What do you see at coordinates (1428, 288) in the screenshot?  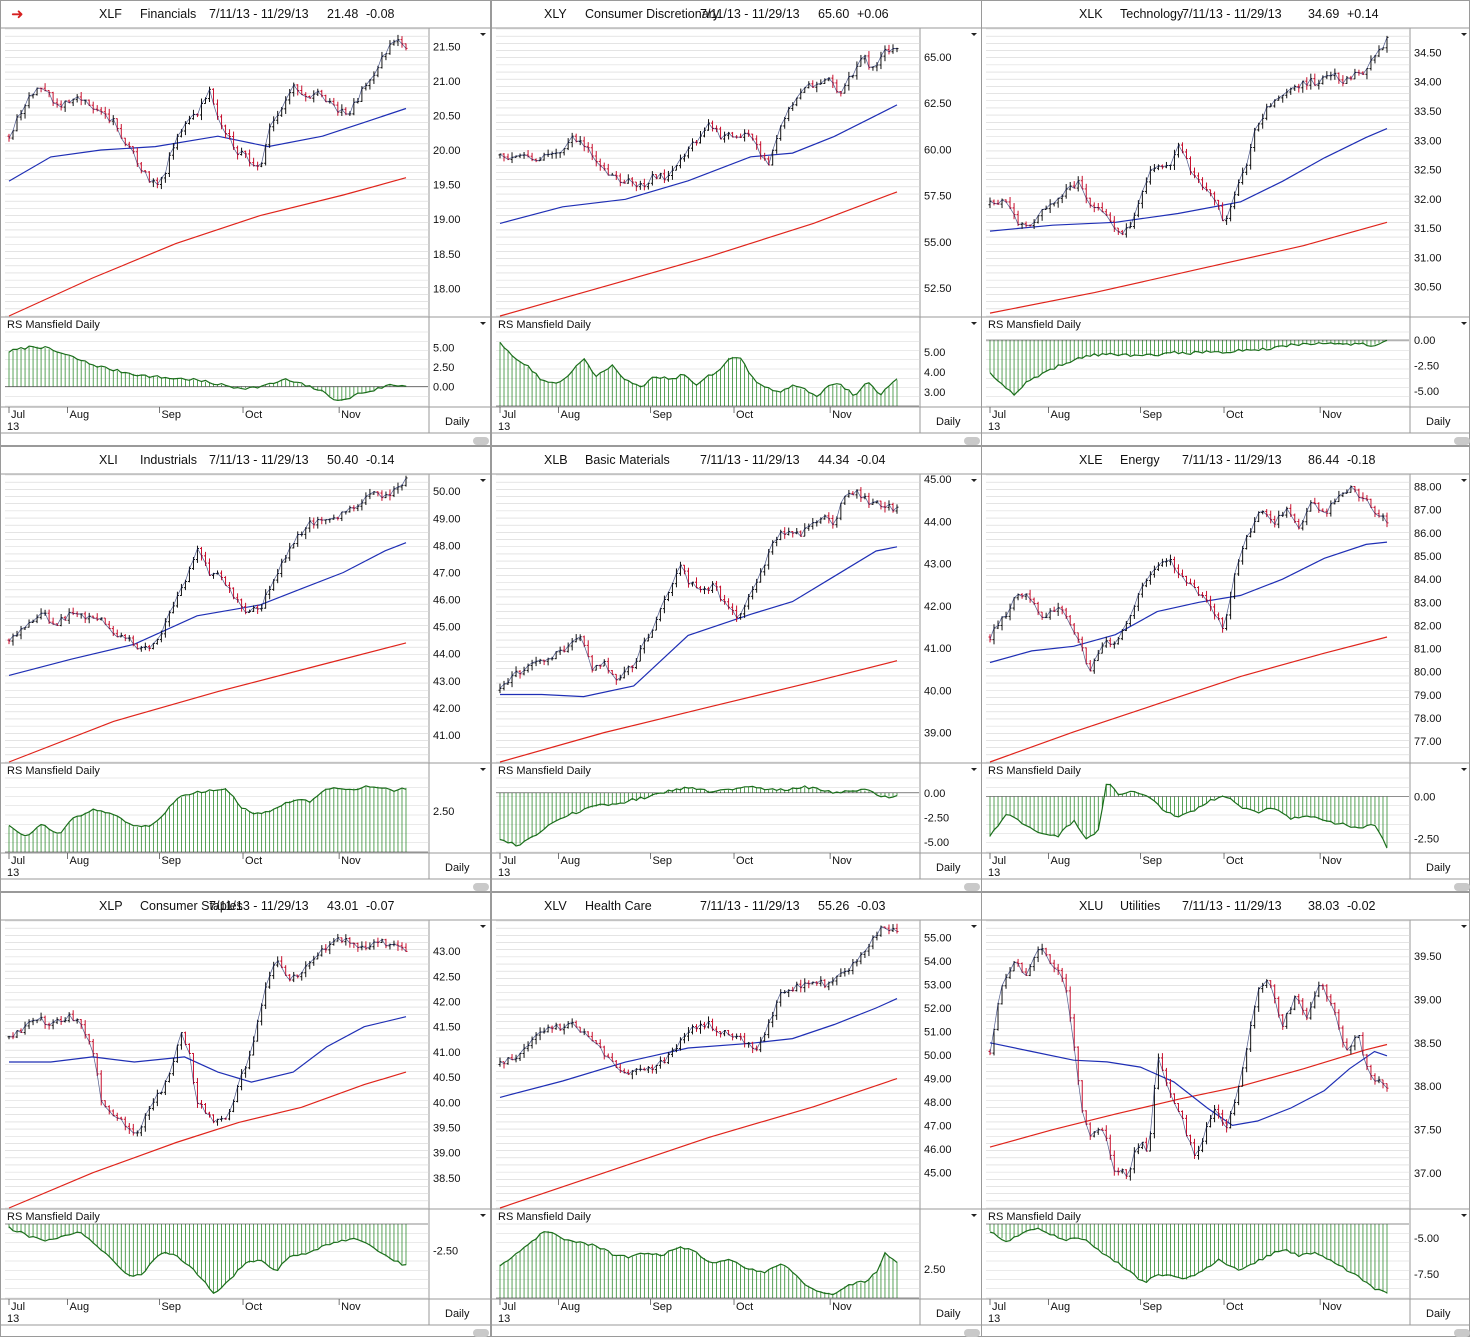 I see `price-tick-label: 30.50` at bounding box center [1428, 288].